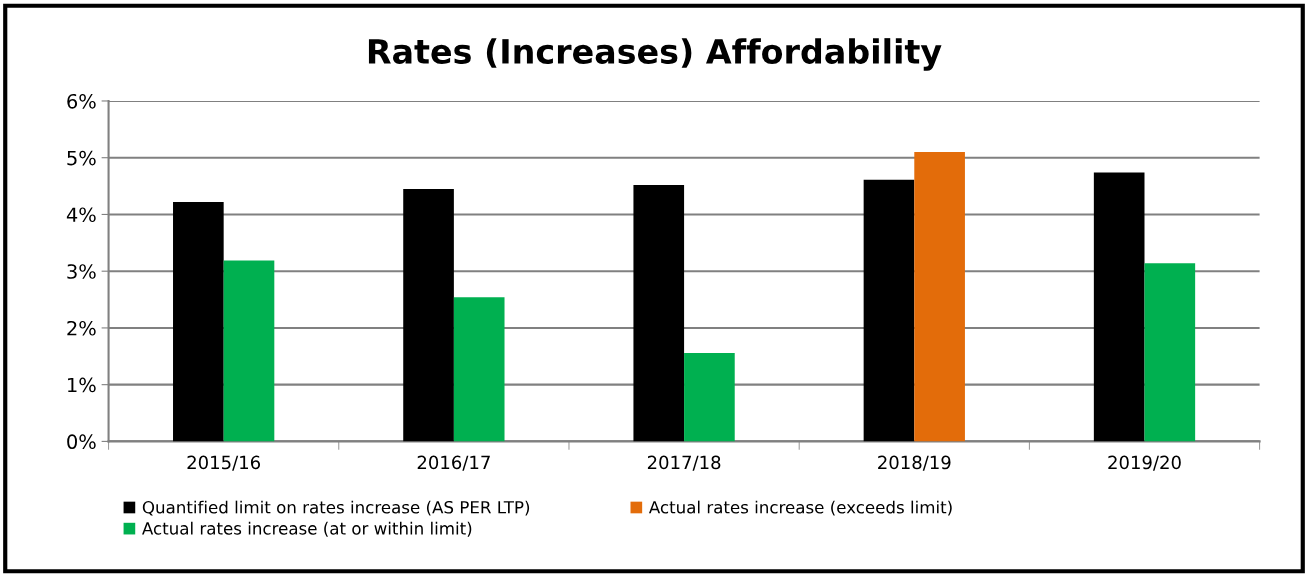 The width and height of the screenshot is (1308, 577). Describe the element at coordinates (81, 328) in the screenshot. I see `y-tick-label: 2%` at that location.